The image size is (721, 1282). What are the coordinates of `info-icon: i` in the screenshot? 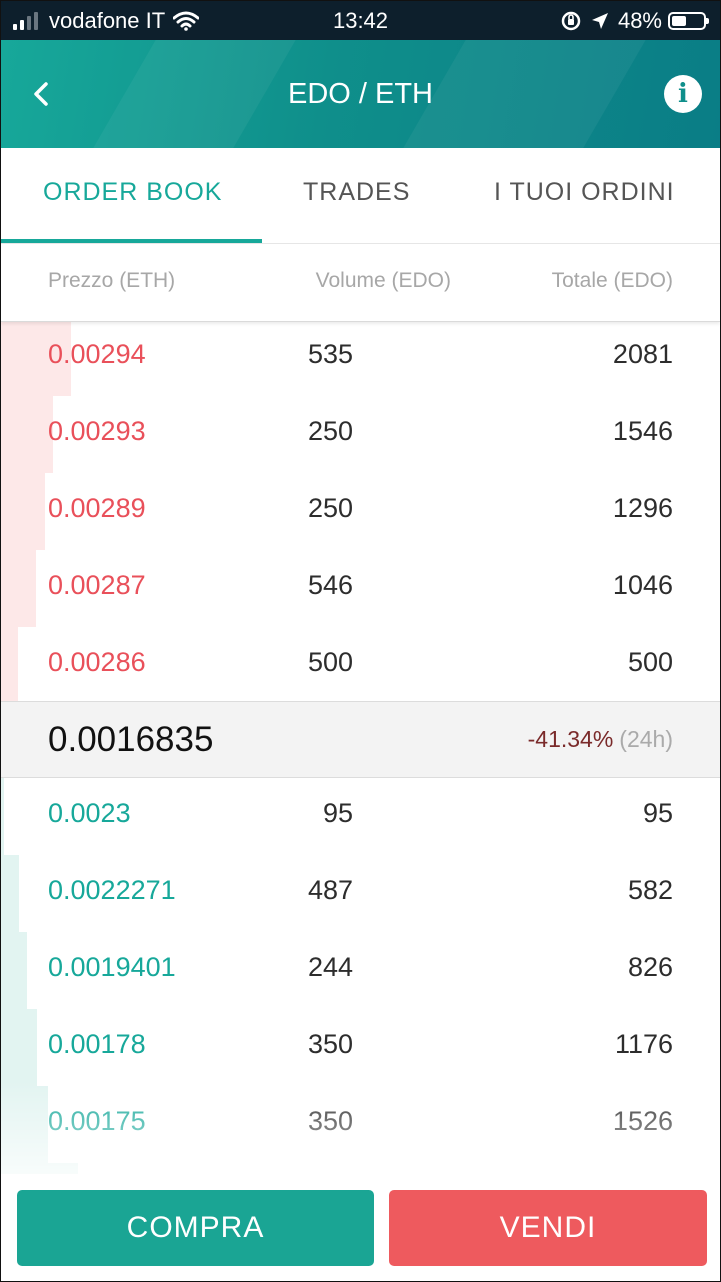 It's located at (683, 94).